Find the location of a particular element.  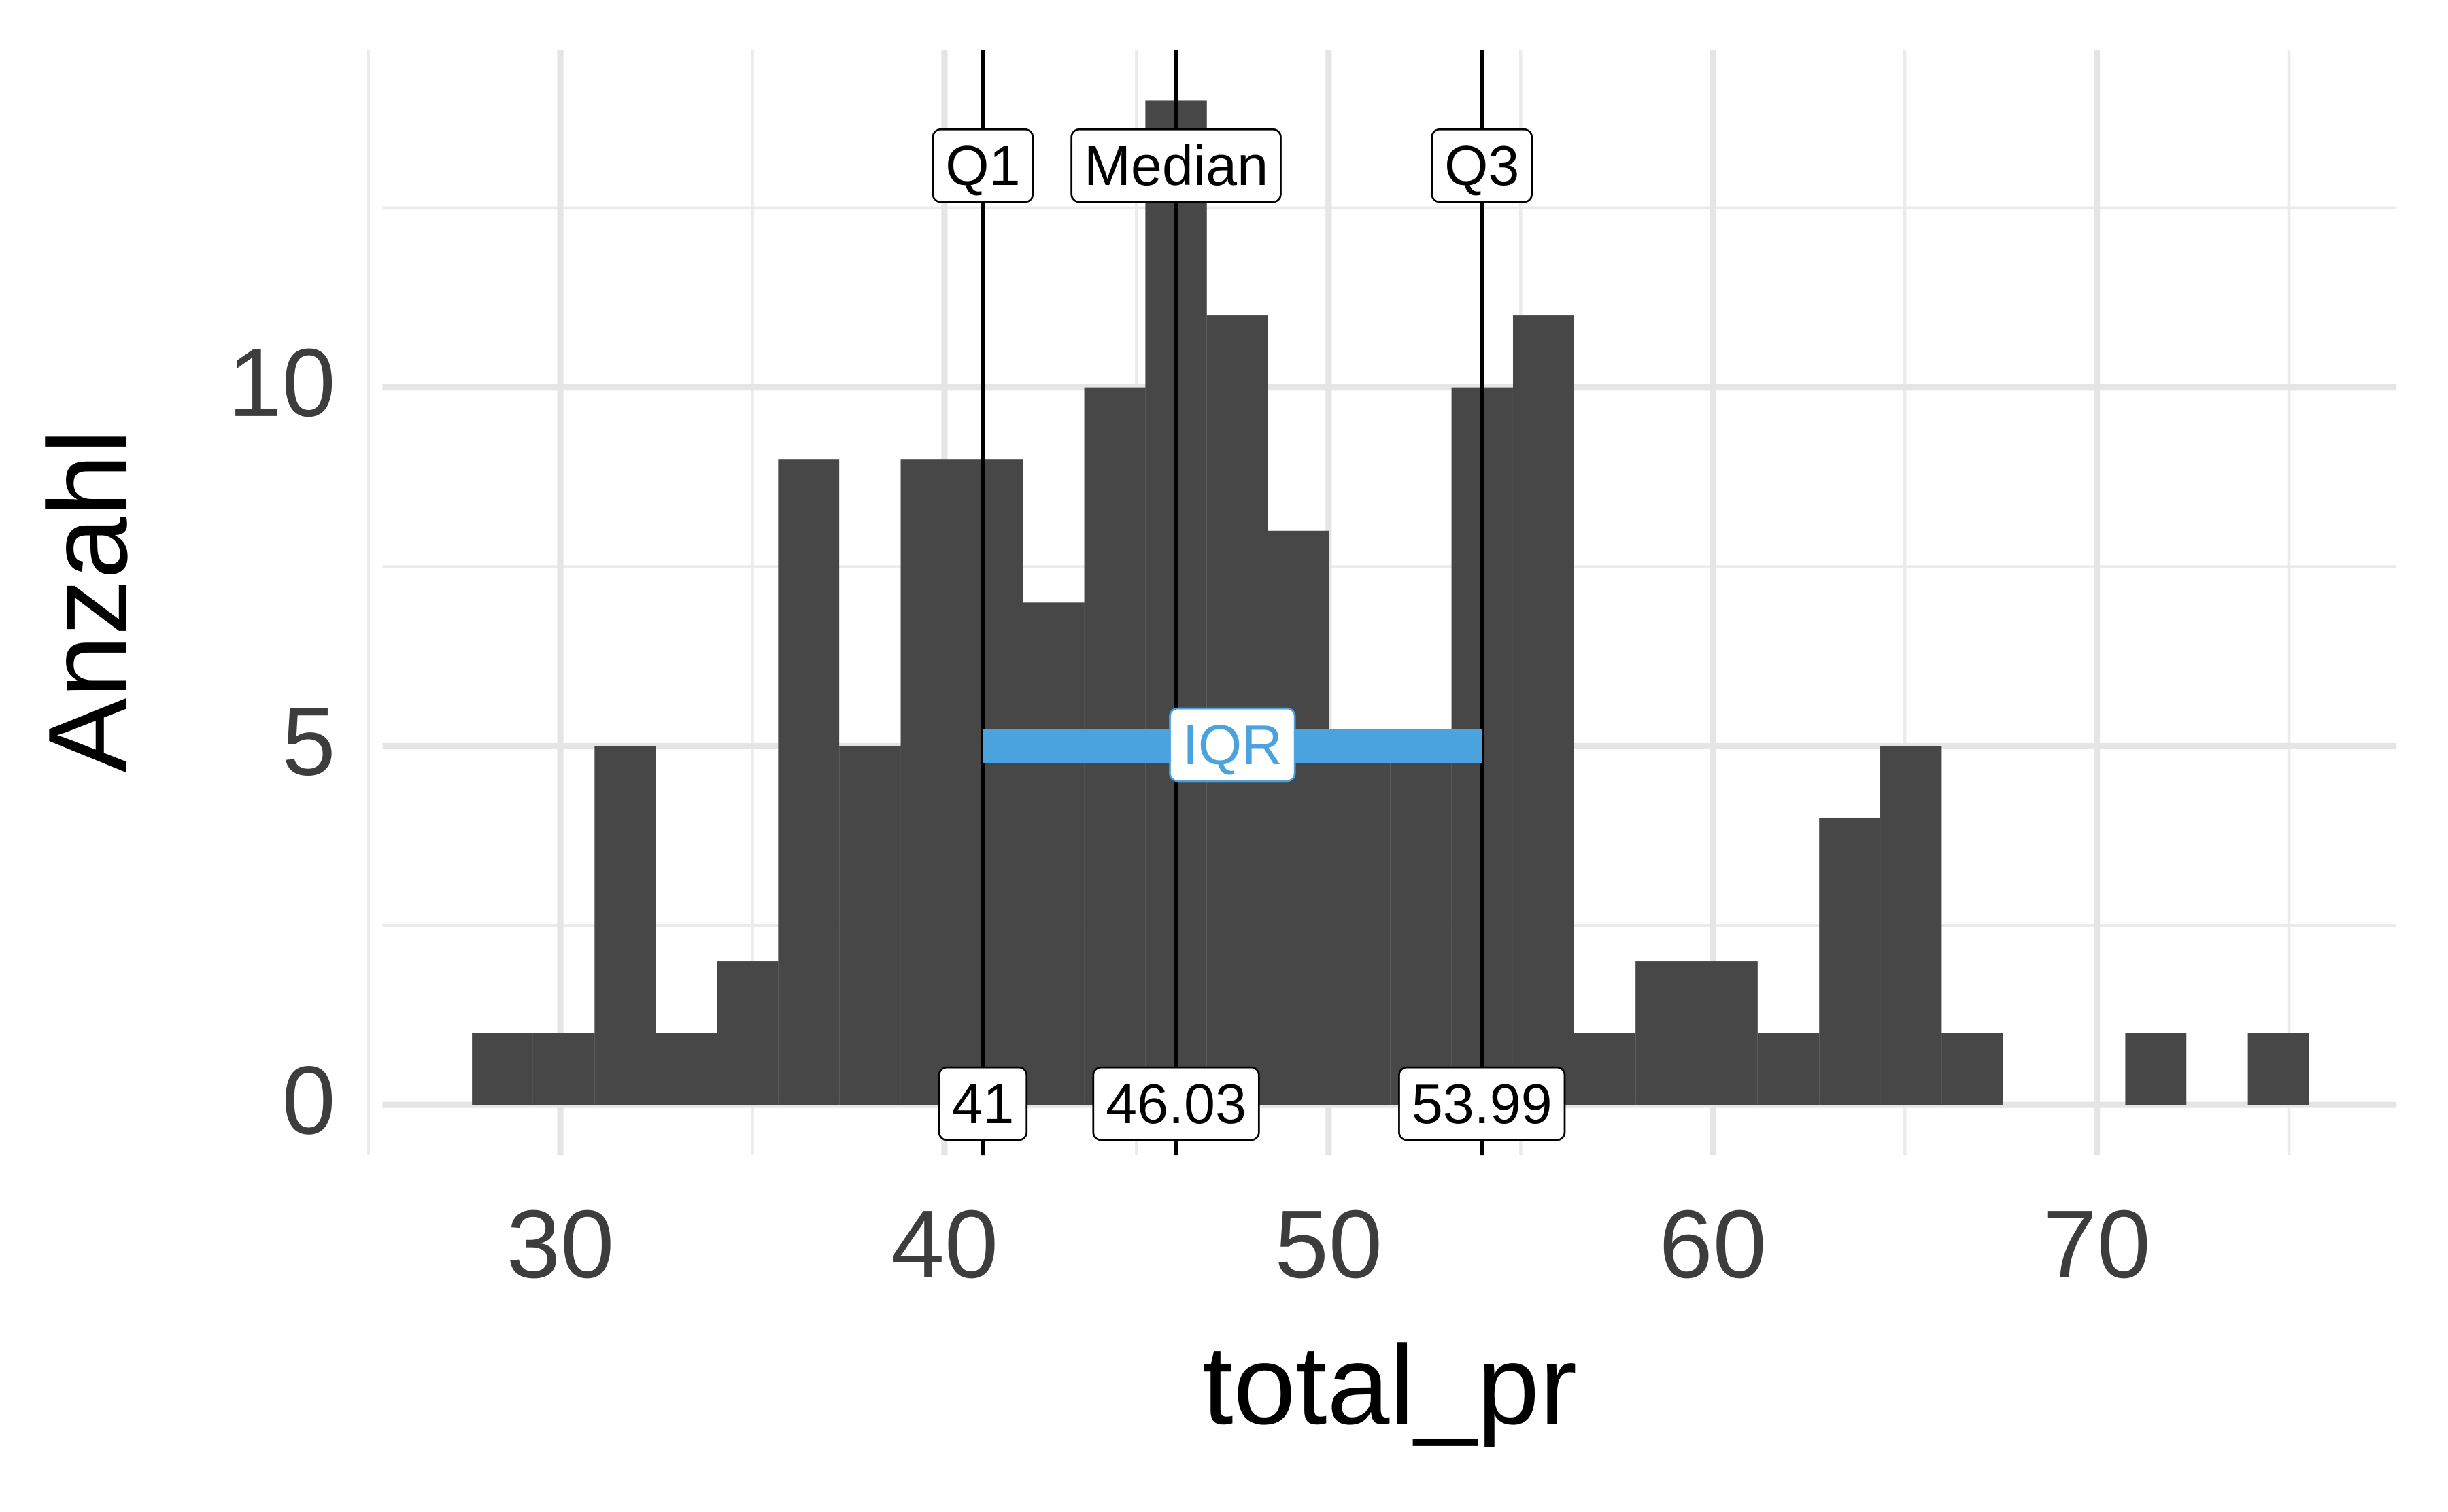

iqr-label: IQR is located at coordinates (1233, 745).